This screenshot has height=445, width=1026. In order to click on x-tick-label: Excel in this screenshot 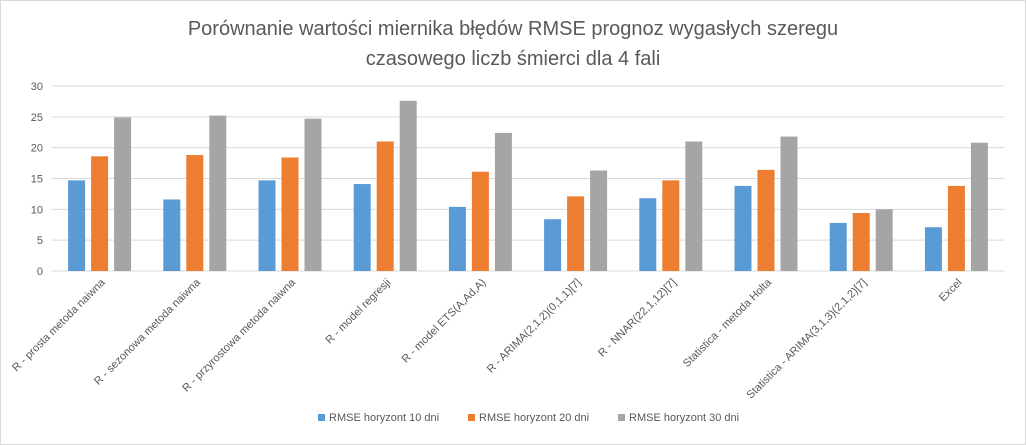, I will do `click(951, 291)`.